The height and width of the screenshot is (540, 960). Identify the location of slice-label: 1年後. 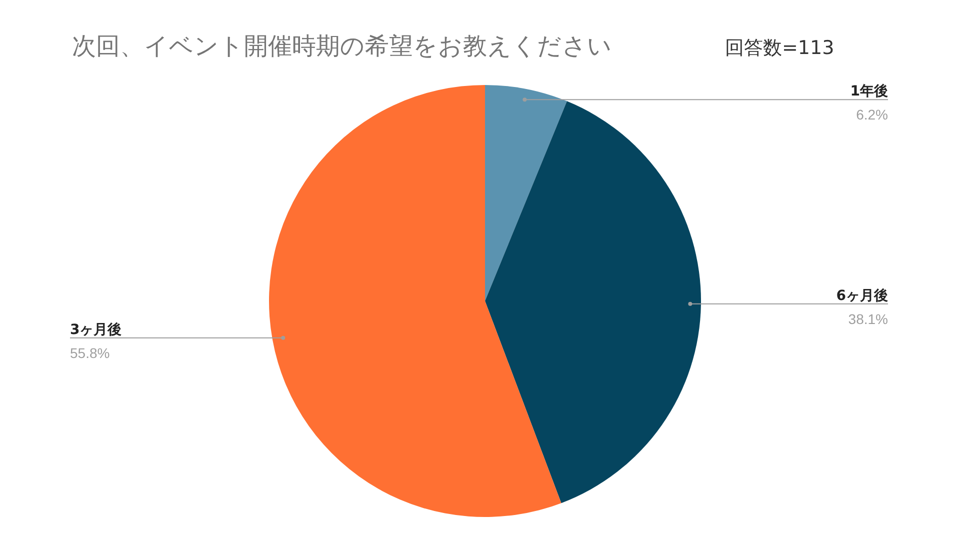
(869, 92).